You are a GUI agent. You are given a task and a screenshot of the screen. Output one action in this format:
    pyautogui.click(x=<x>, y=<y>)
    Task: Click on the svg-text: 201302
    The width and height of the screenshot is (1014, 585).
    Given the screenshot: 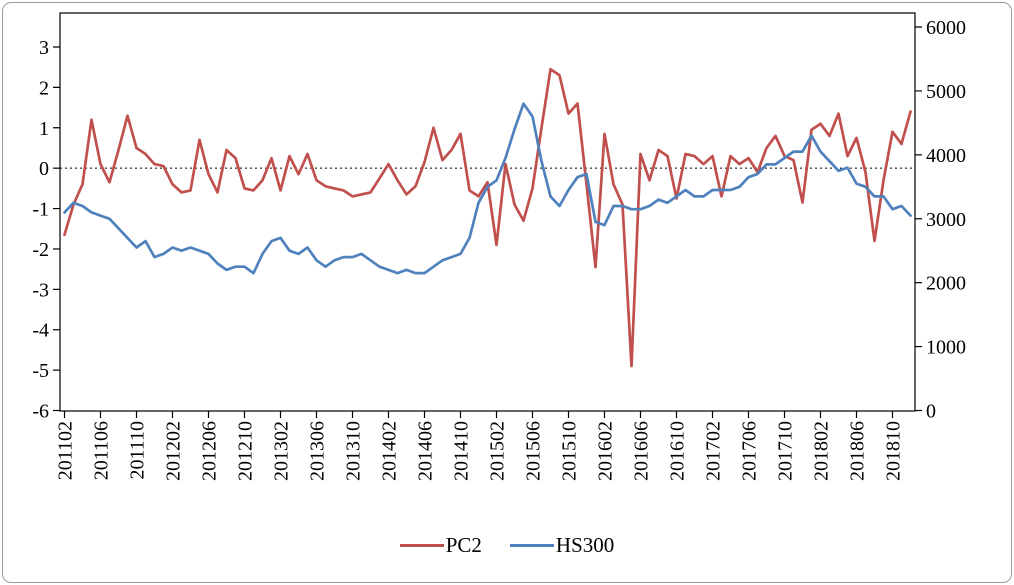 What is the action you would take?
    pyautogui.click(x=282, y=451)
    